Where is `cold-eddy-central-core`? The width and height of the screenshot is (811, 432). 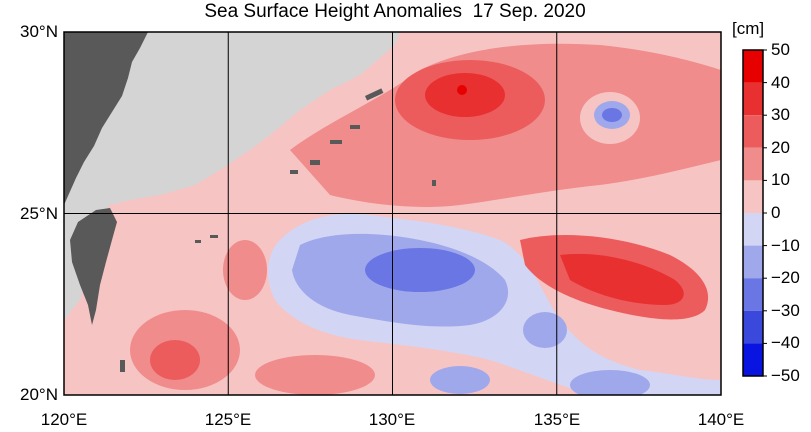
cold-eddy-central-core is located at coordinates (420, 270).